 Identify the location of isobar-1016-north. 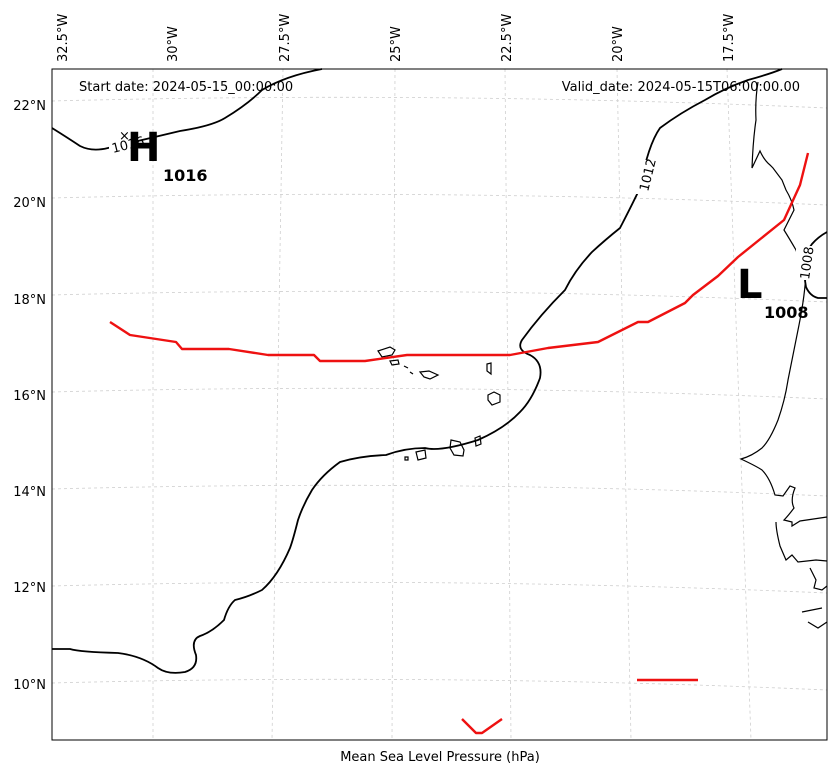
(187, 109).